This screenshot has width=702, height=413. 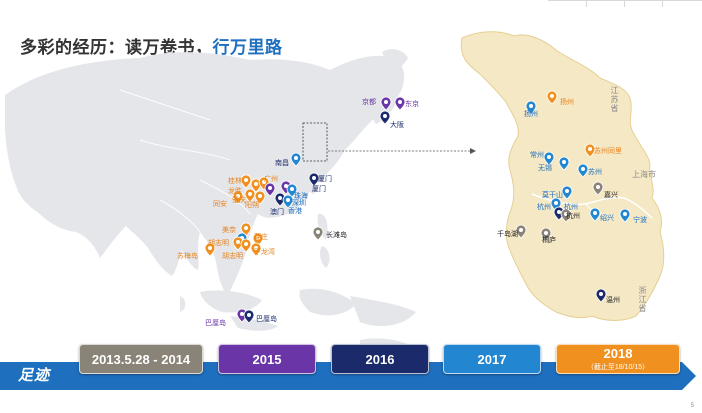 What do you see at coordinates (545, 168) in the screenshot?
I see `place-label: 无锡` at bounding box center [545, 168].